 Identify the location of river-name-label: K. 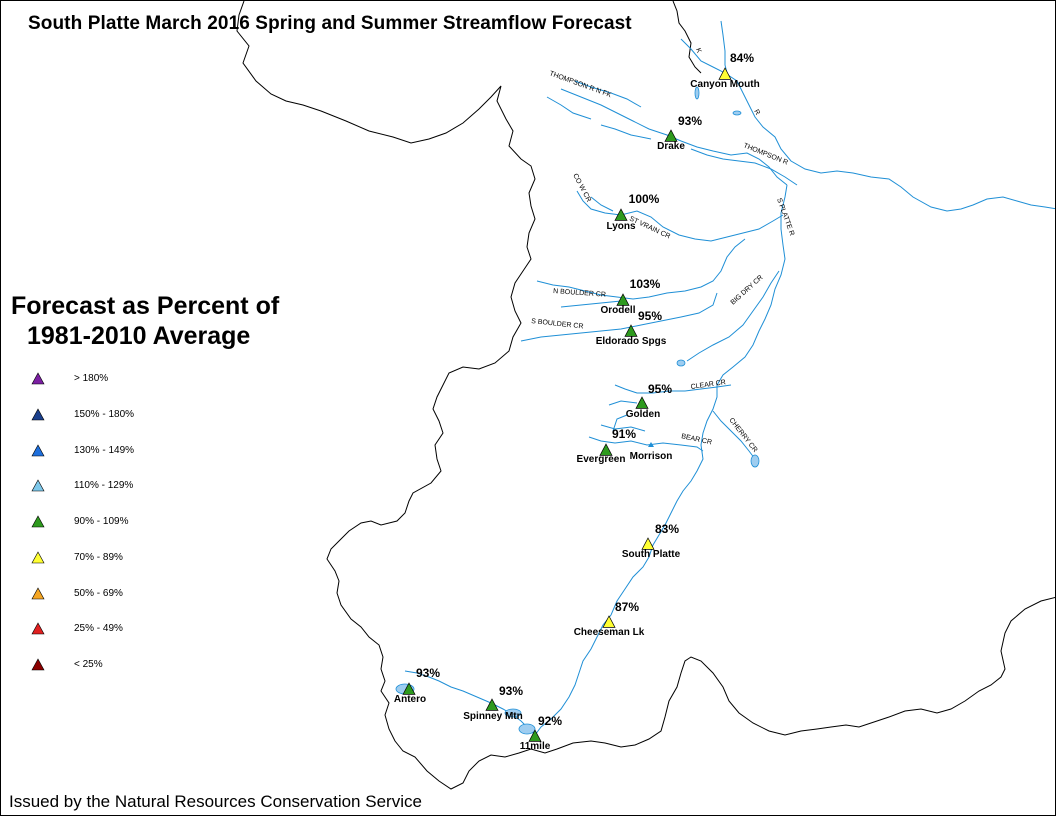
(698, 50).